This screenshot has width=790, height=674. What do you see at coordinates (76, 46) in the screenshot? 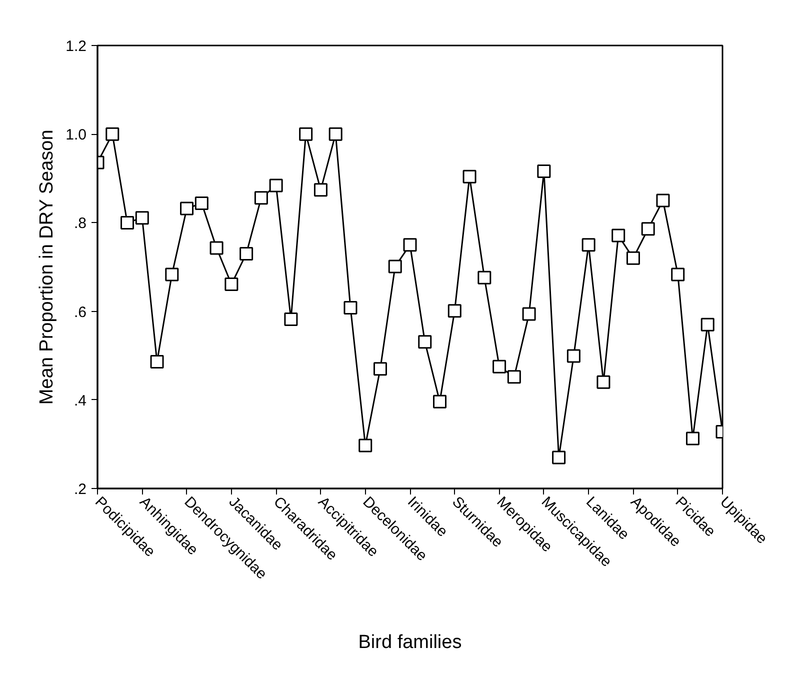
I see `y-tick-label: 1.2` at bounding box center [76, 46].